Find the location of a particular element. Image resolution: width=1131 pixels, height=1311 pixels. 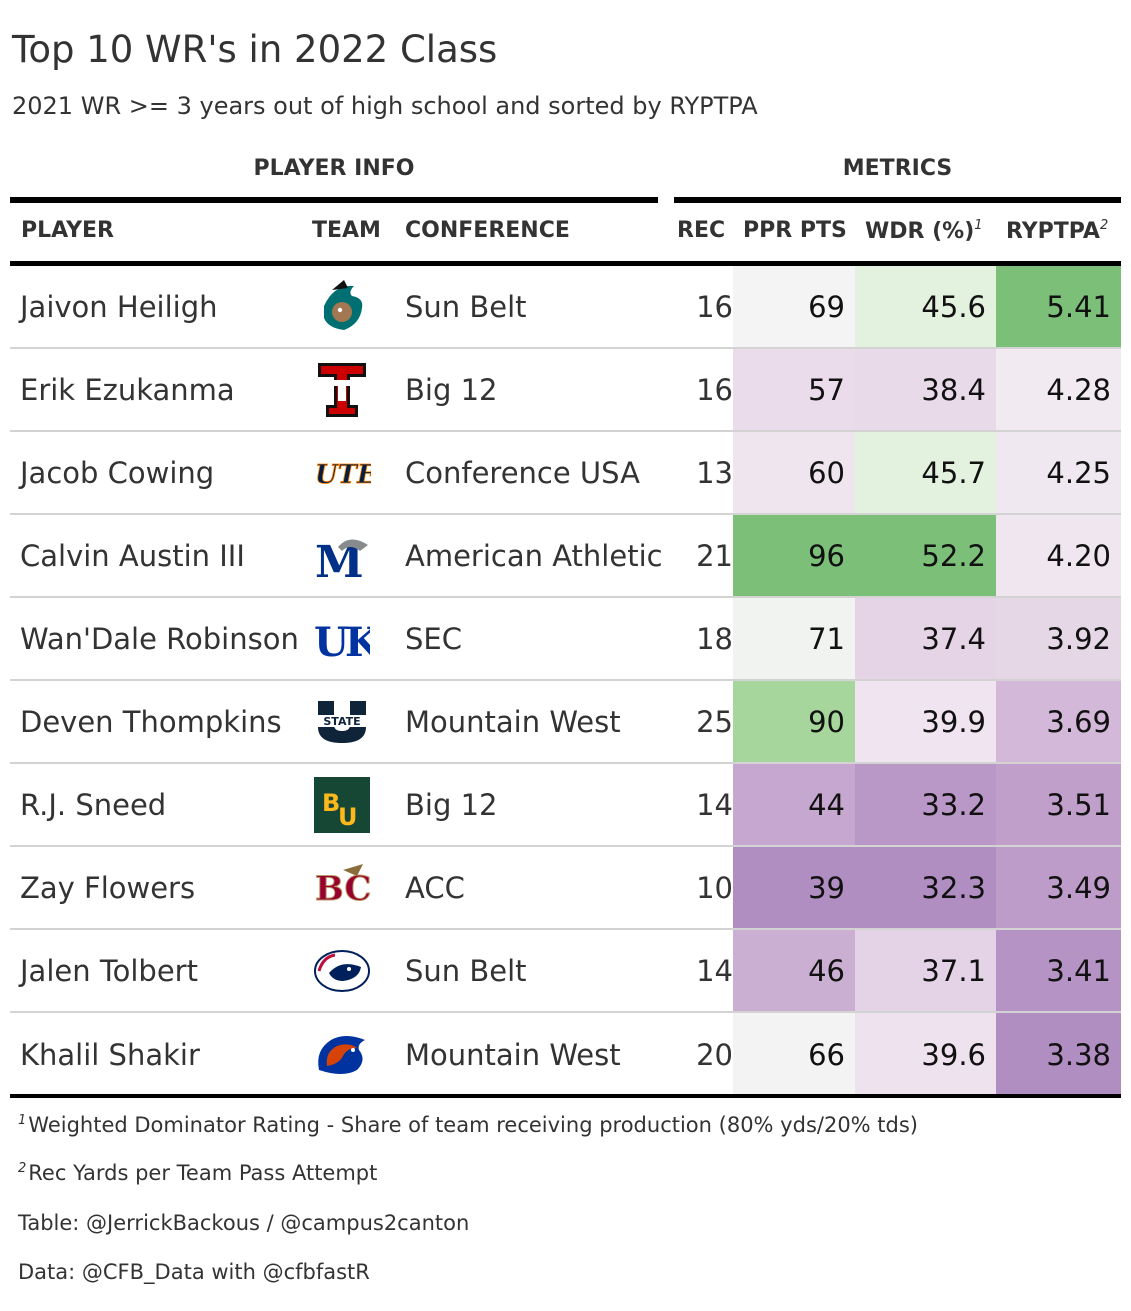

ppr-value: 66 is located at coordinates (794, 1054).